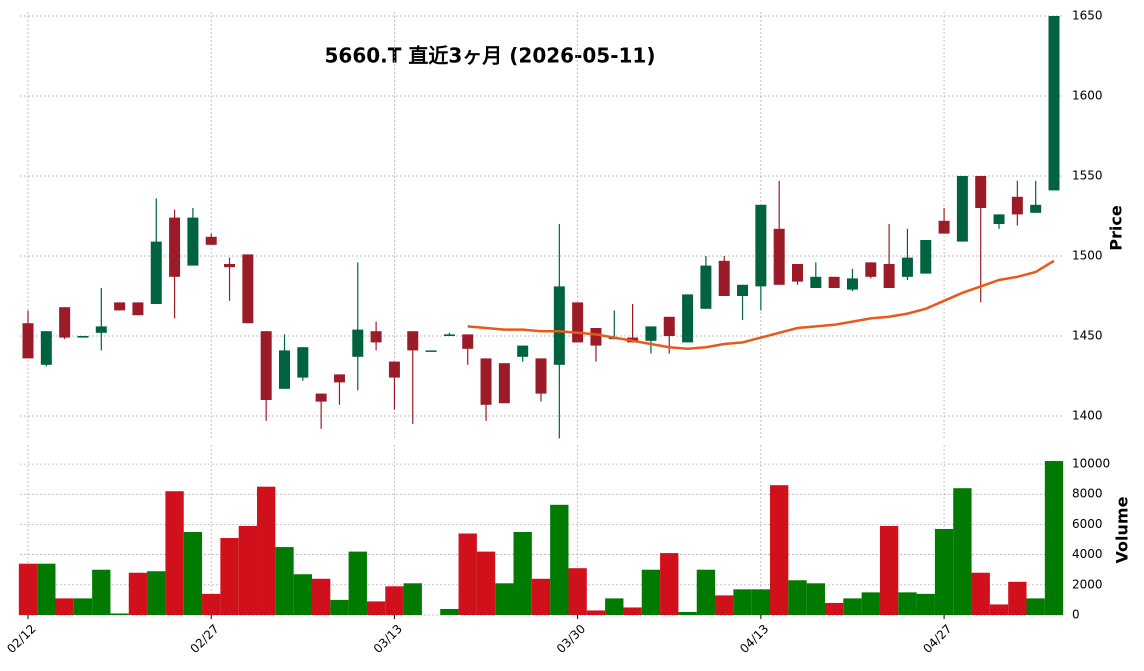 This screenshot has width=1144, height=671. I want to click on y2-tick-label: 0, so click(1076, 615).